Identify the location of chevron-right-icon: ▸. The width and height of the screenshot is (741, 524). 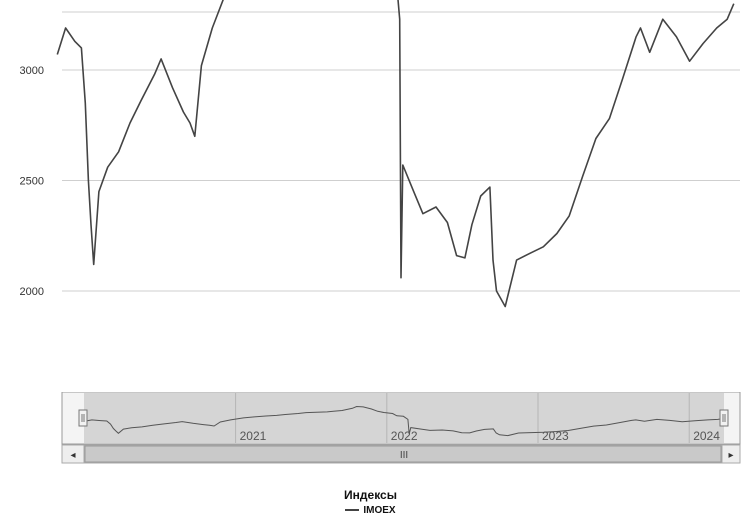
(730, 455).